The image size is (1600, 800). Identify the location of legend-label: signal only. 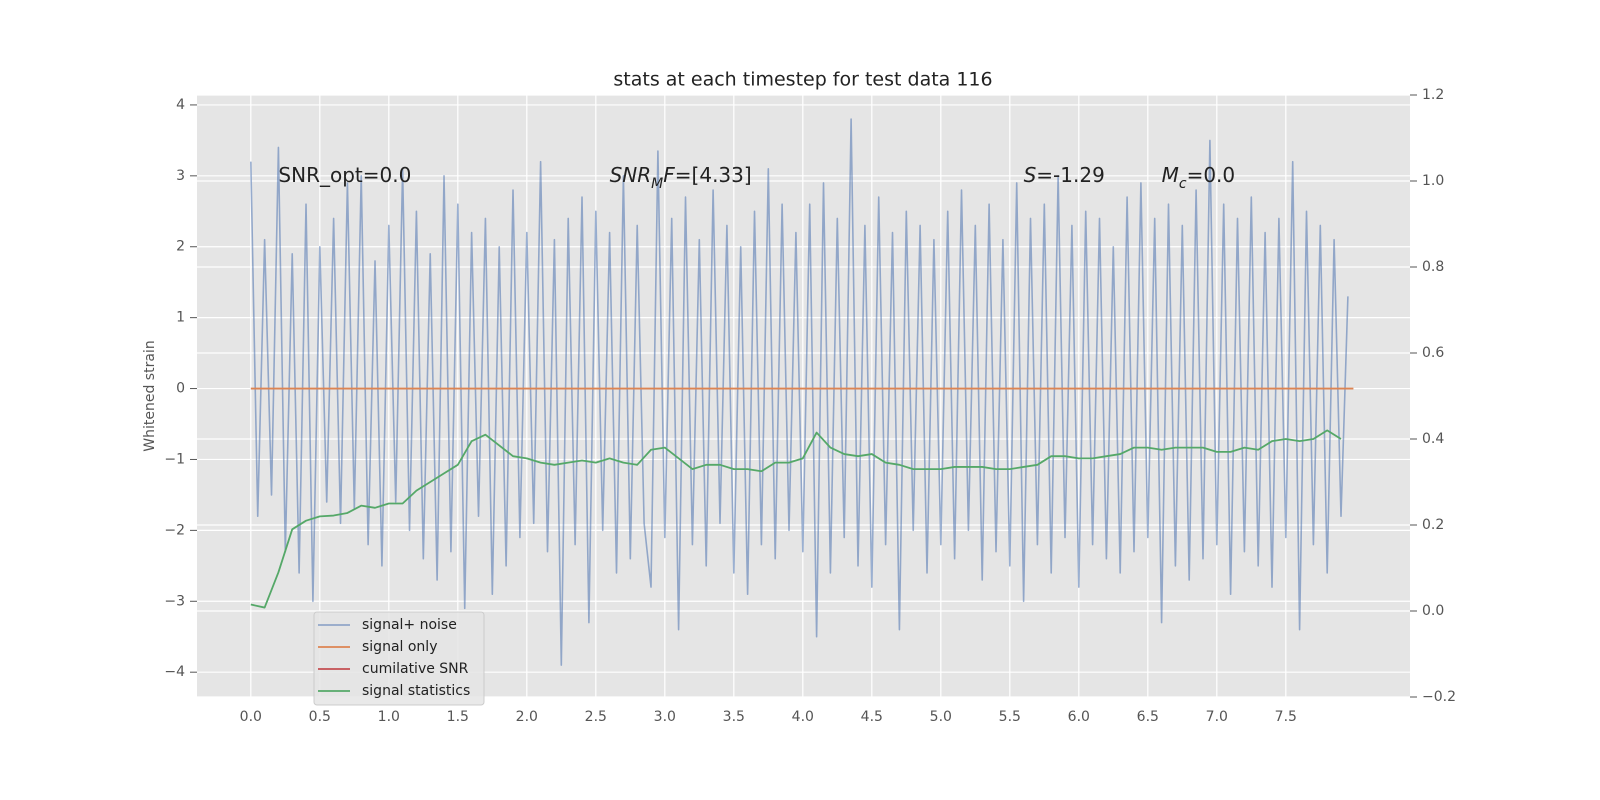
(399, 647).